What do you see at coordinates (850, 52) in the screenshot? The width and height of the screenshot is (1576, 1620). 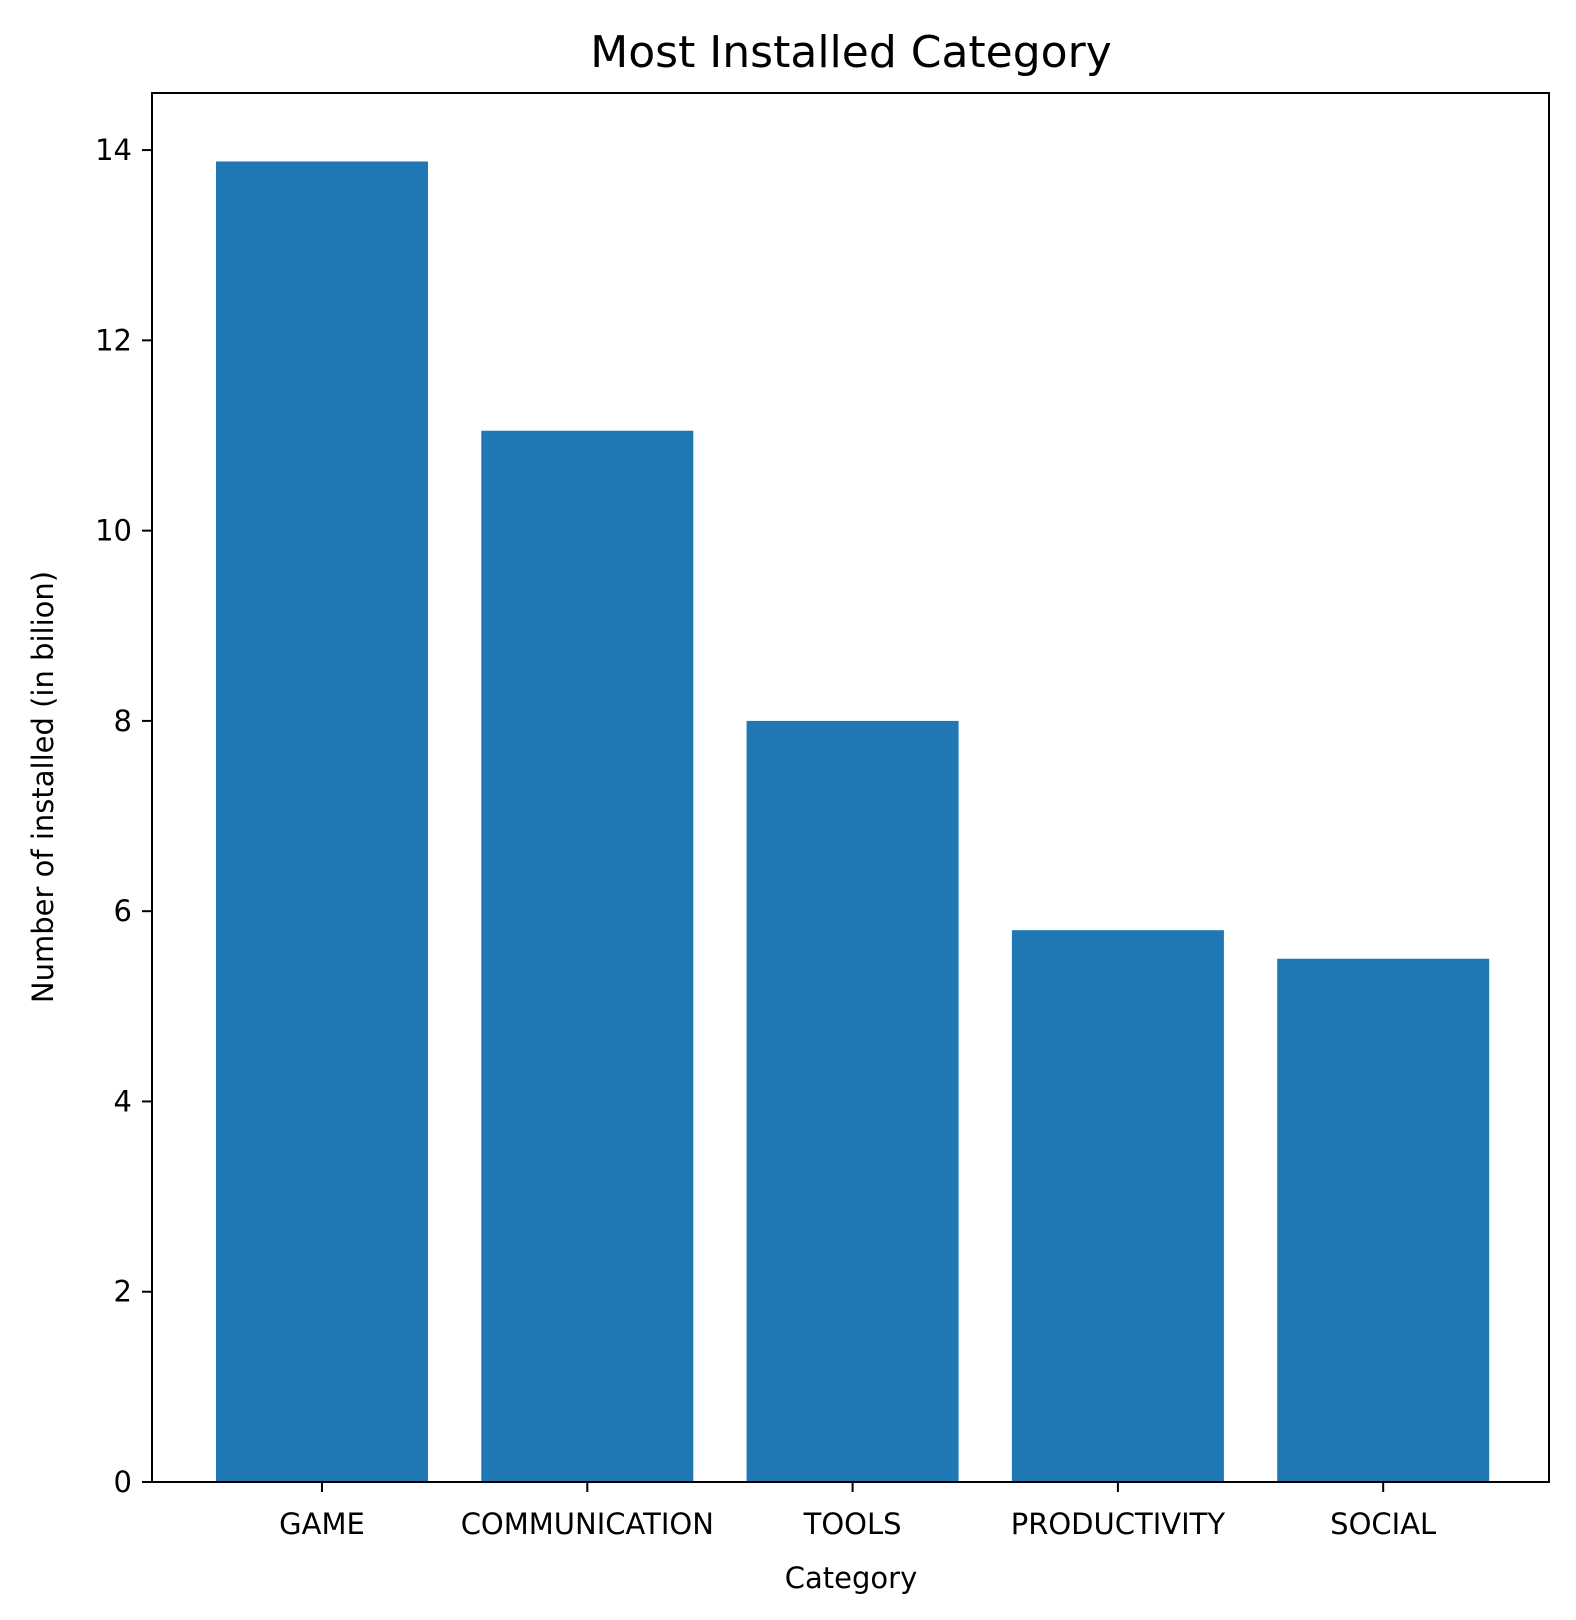 I see `chart-title: Most Installed Category` at bounding box center [850, 52].